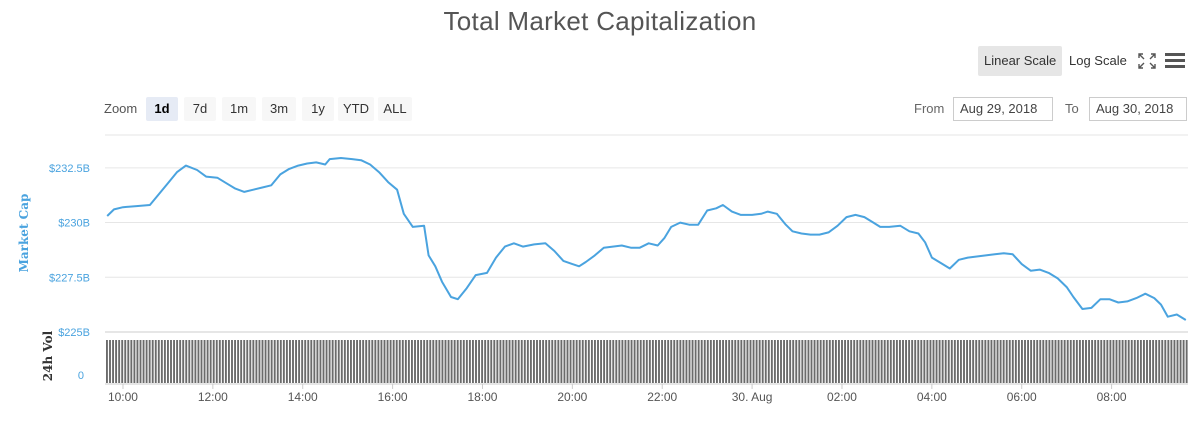  What do you see at coordinates (239, 109) in the screenshot?
I see `zoom-1m-button: 1m` at bounding box center [239, 109].